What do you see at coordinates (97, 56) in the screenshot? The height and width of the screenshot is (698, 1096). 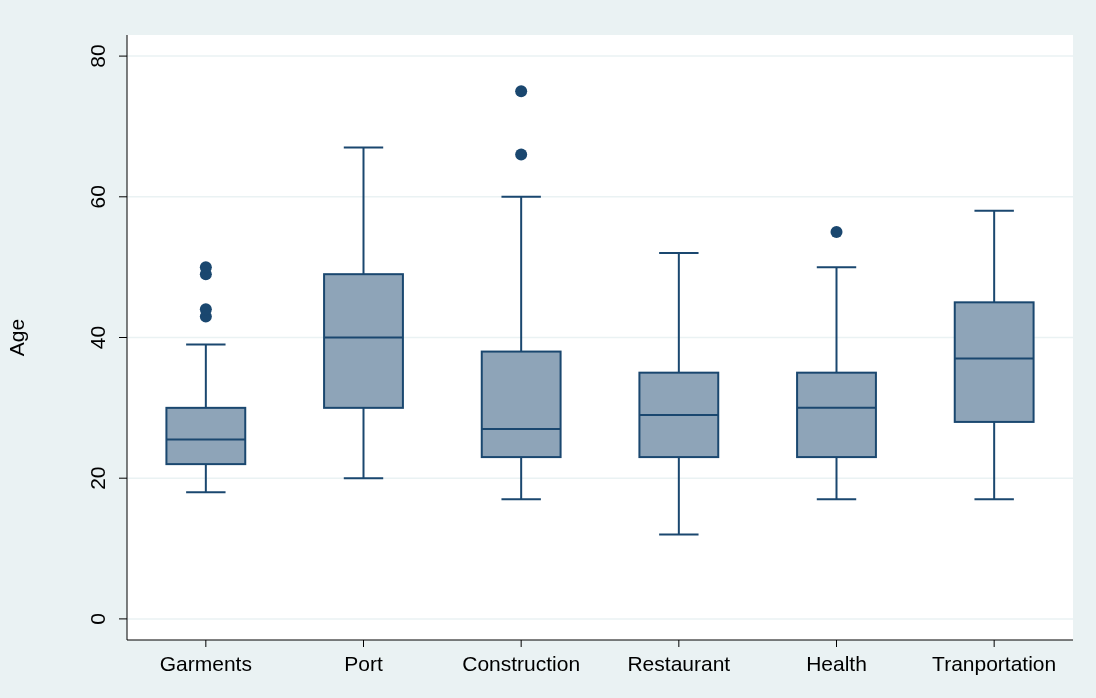 I see `y-tick-label: 80` at bounding box center [97, 56].